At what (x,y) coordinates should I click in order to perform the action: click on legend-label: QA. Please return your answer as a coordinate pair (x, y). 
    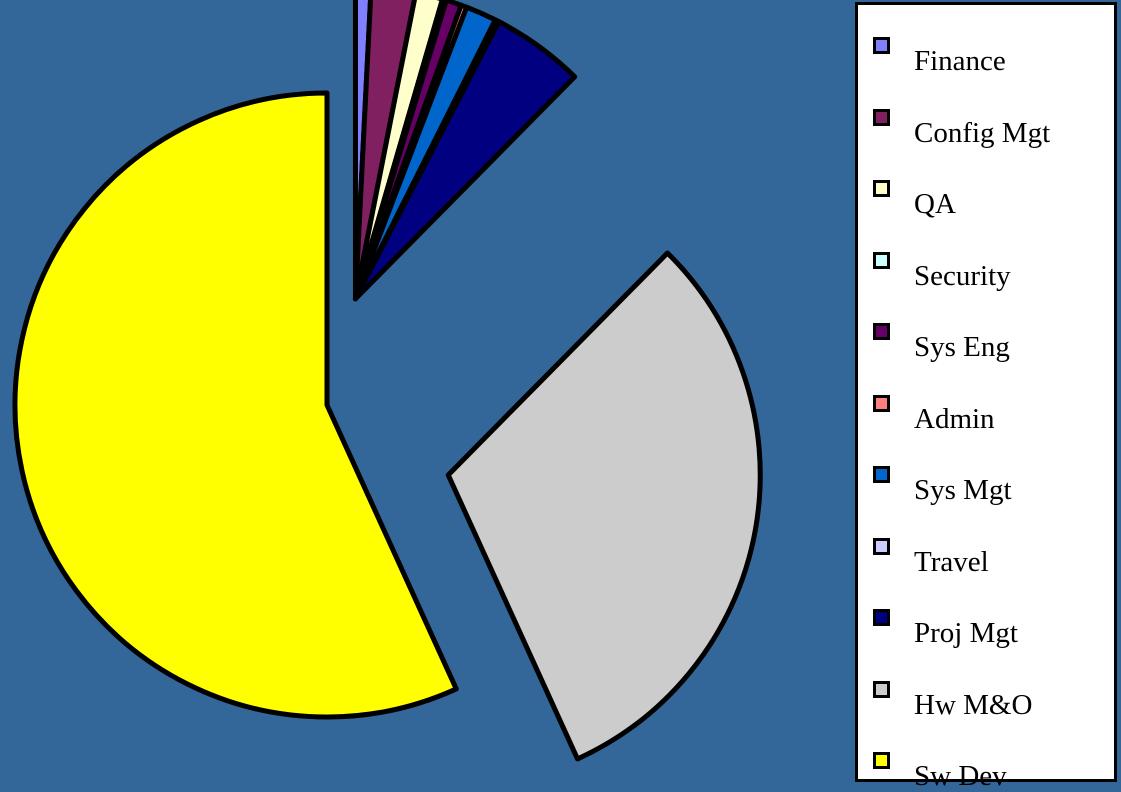
    Looking at the image, I should click on (935, 204).